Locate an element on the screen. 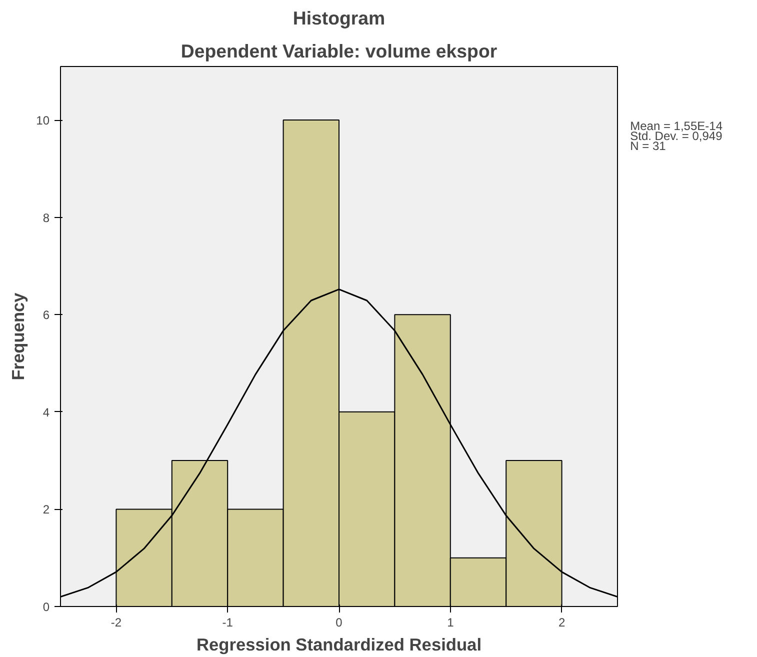 Image resolution: width=757 pixels, height=657 pixels. chart-subtitle: Dependent Variable: volume ekspor is located at coordinates (339, 51).